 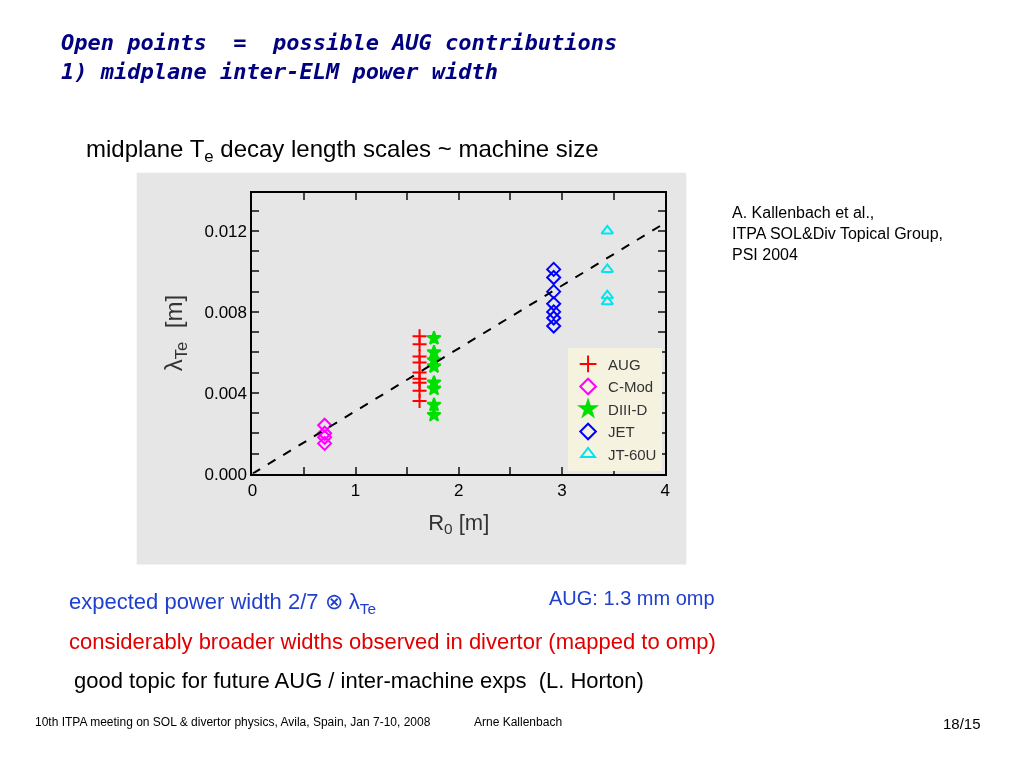 What do you see at coordinates (226, 474) in the screenshot?
I see `y-tick-label: 0.000` at bounding box center [226, 474].